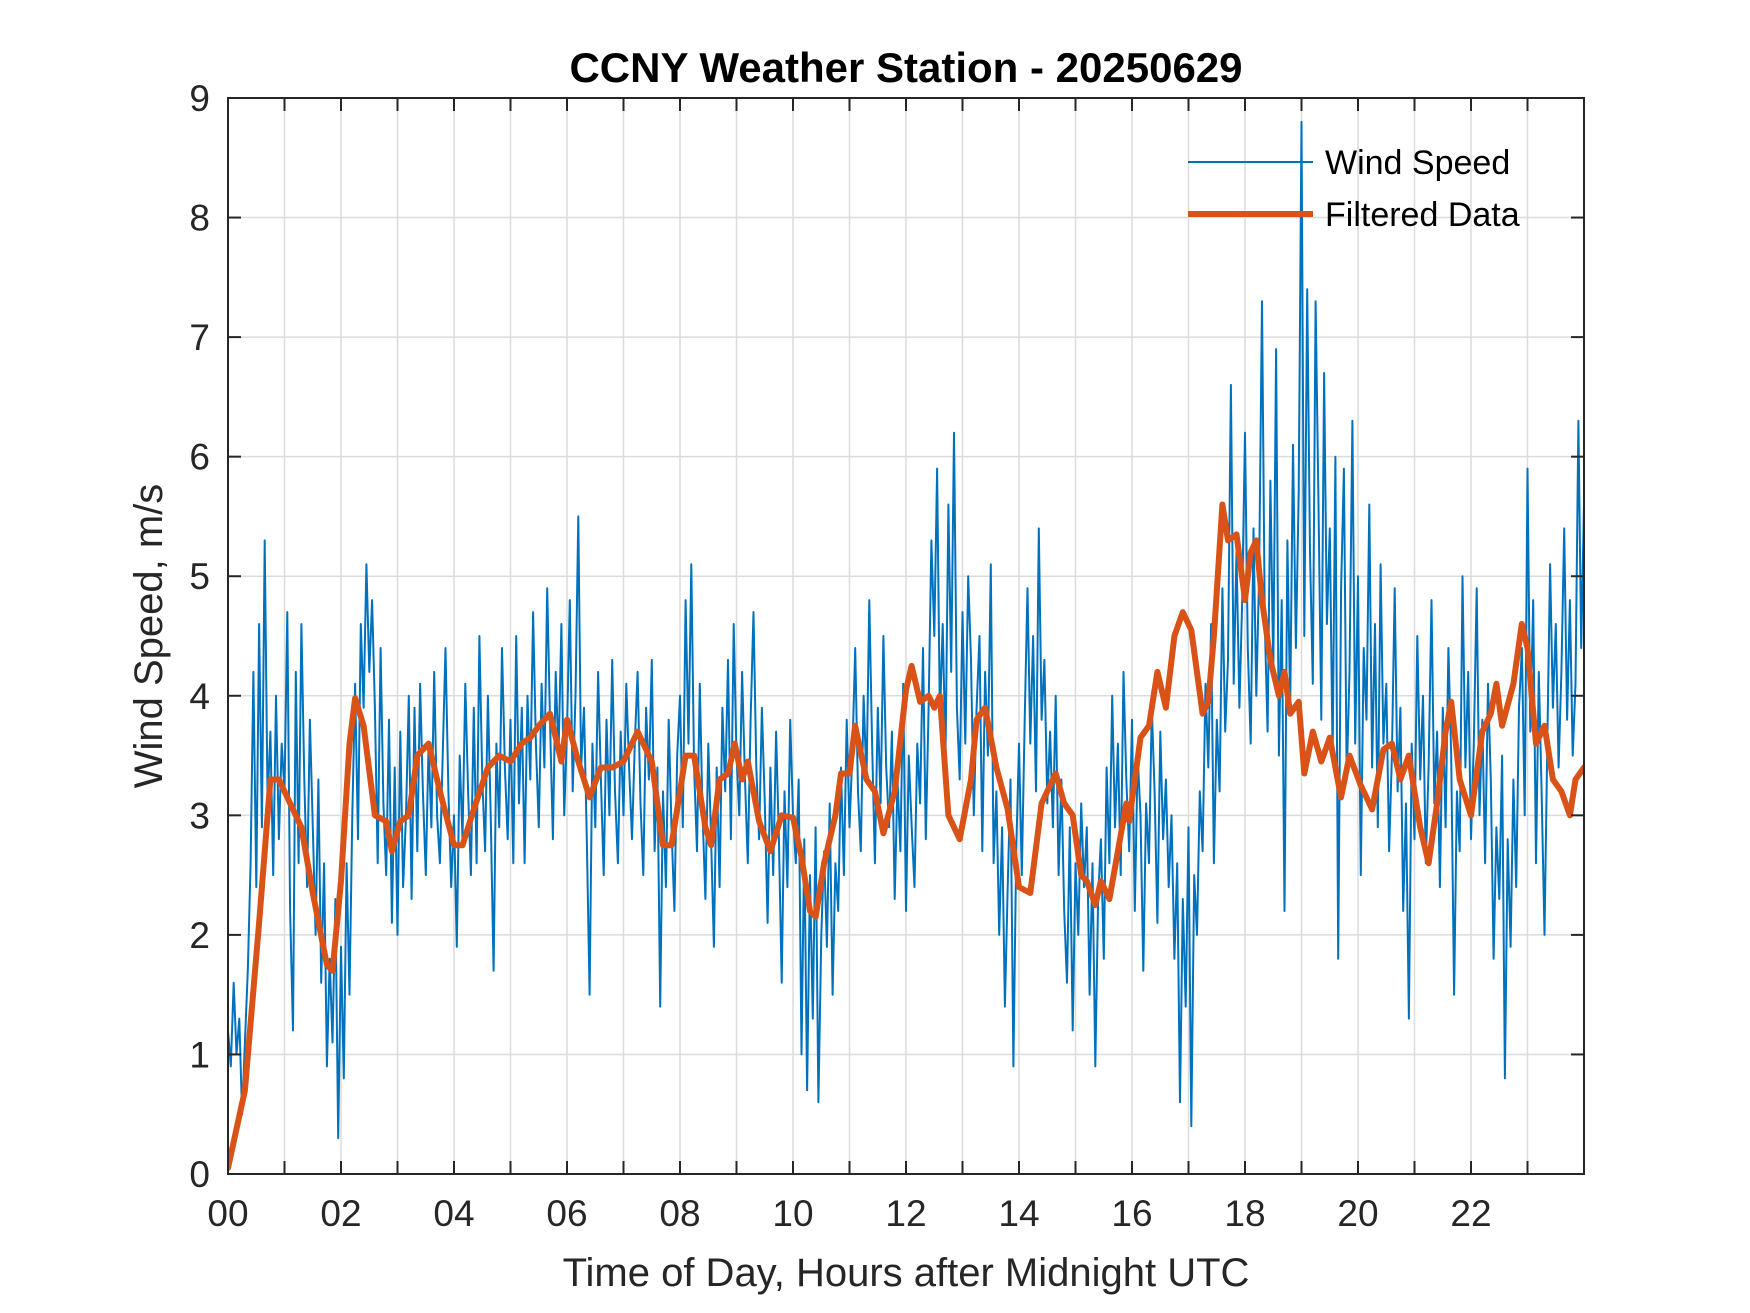 This screenshot has width=1750, height=1313. What do you see at coordinates (1422, 215) in the screenshot?
I see `legend-label: Filtered Data` at bounding box center [1422, 215].